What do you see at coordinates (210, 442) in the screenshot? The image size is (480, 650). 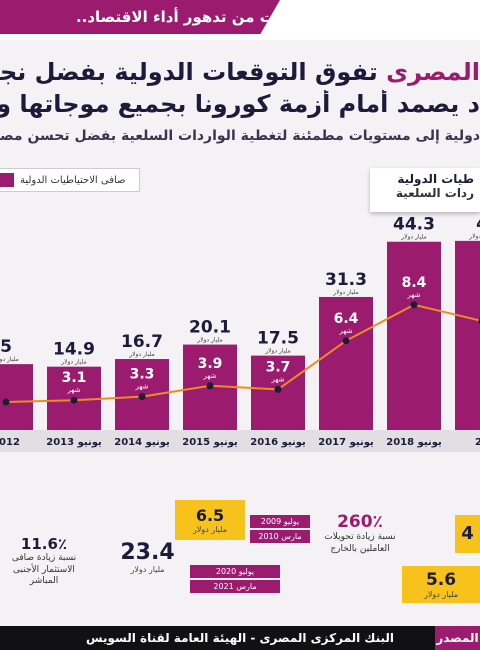 I see `category-label: يونيو 2015` at bounding box center [210, 442].